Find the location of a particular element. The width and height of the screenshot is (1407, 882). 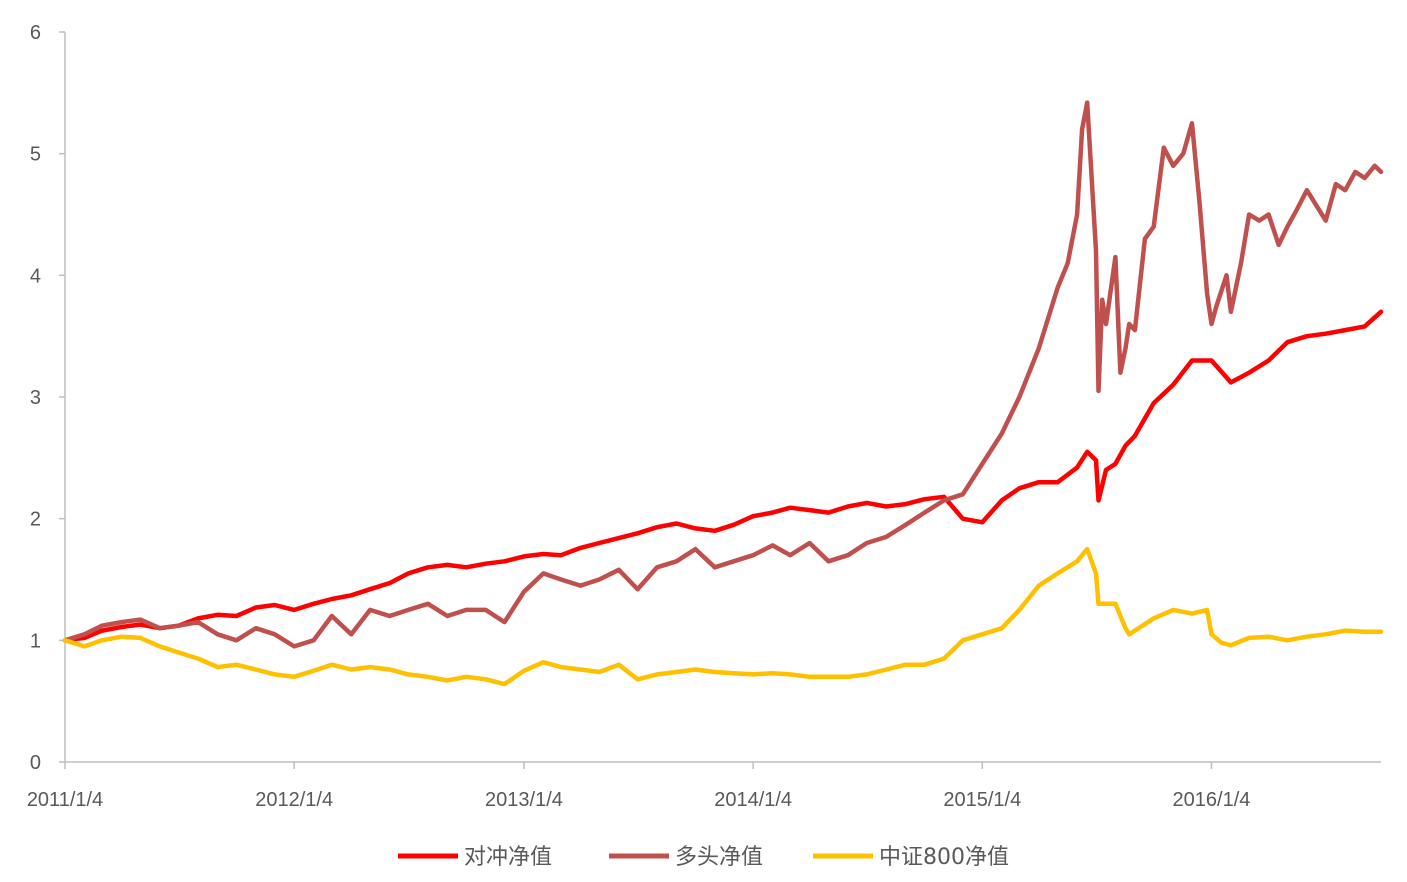

x-tick-label: 2013/1/4 is located at coordinates (524, 800).